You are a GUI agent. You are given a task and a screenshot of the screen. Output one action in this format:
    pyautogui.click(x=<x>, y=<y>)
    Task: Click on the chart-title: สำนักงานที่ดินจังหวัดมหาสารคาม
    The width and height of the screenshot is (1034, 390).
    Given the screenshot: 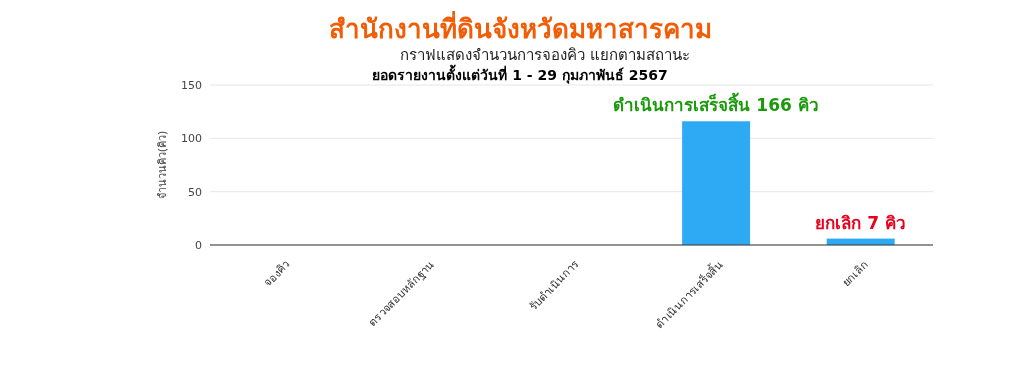 What is the action you would take?
    pyautogui.click(x=520, y=27)
    